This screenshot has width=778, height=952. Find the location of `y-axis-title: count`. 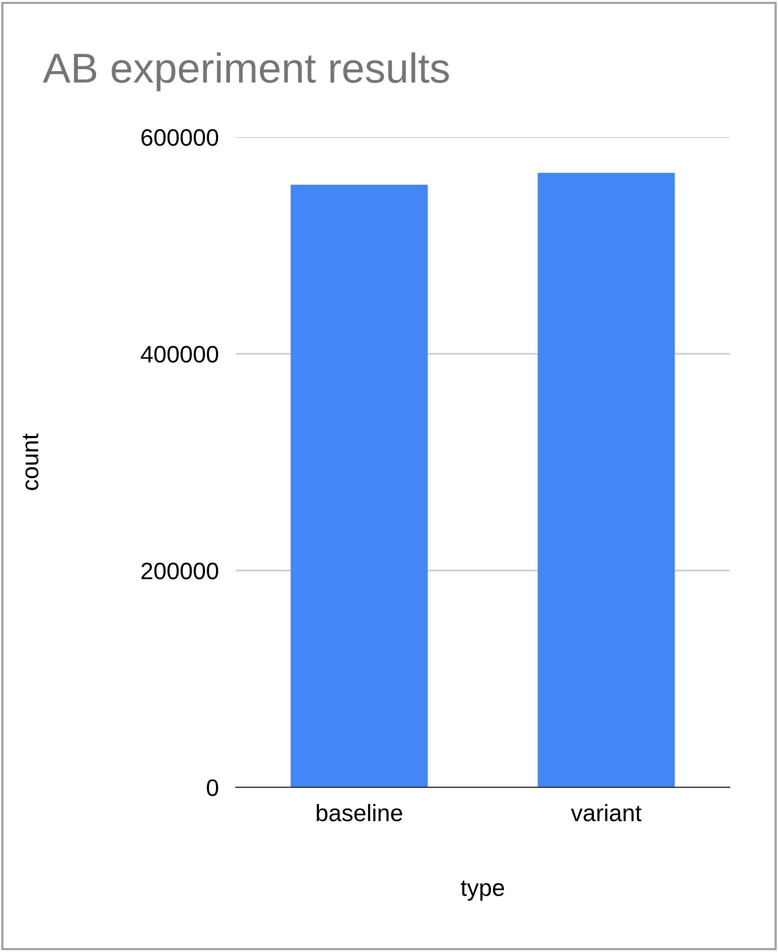

y-axis-title: count is located at coordinates (30, 461).